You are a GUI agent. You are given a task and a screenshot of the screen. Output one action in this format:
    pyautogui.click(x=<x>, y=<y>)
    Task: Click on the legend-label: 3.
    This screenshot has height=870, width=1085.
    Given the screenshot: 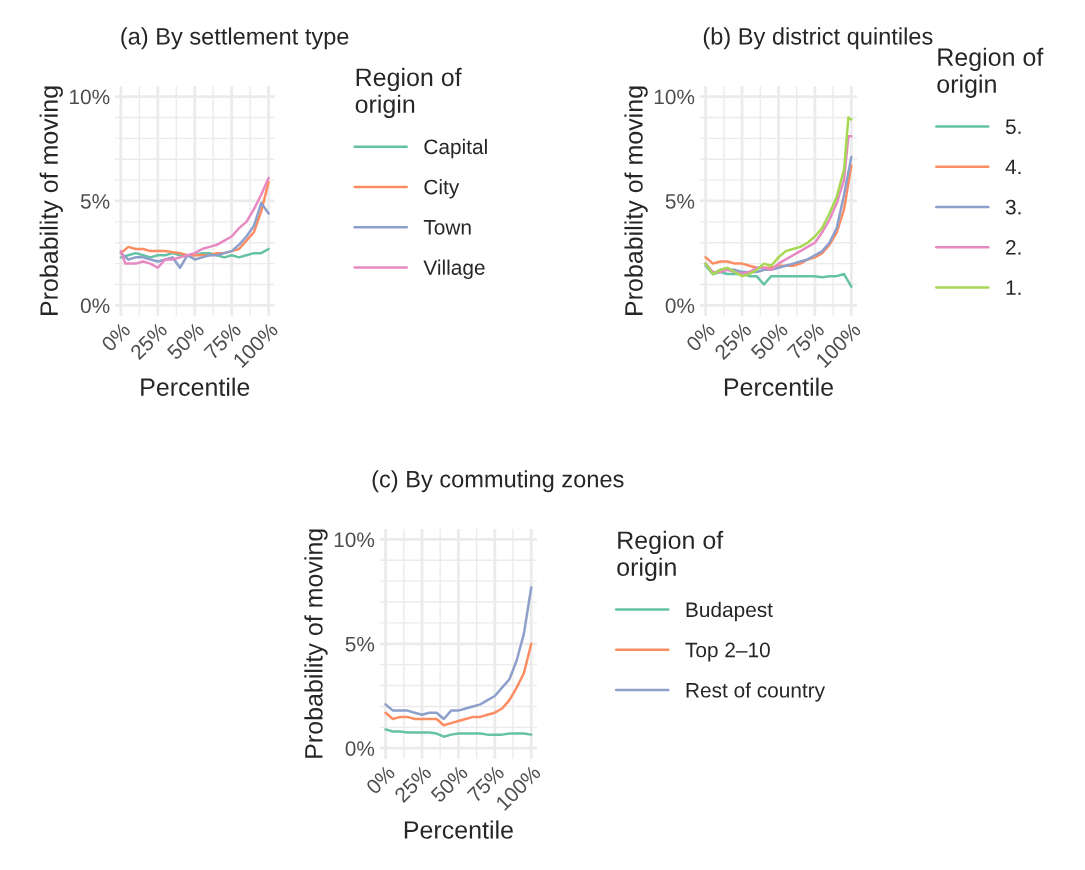 What is the action you would take?
    pyautogui.click(x=1013, y=207)
    